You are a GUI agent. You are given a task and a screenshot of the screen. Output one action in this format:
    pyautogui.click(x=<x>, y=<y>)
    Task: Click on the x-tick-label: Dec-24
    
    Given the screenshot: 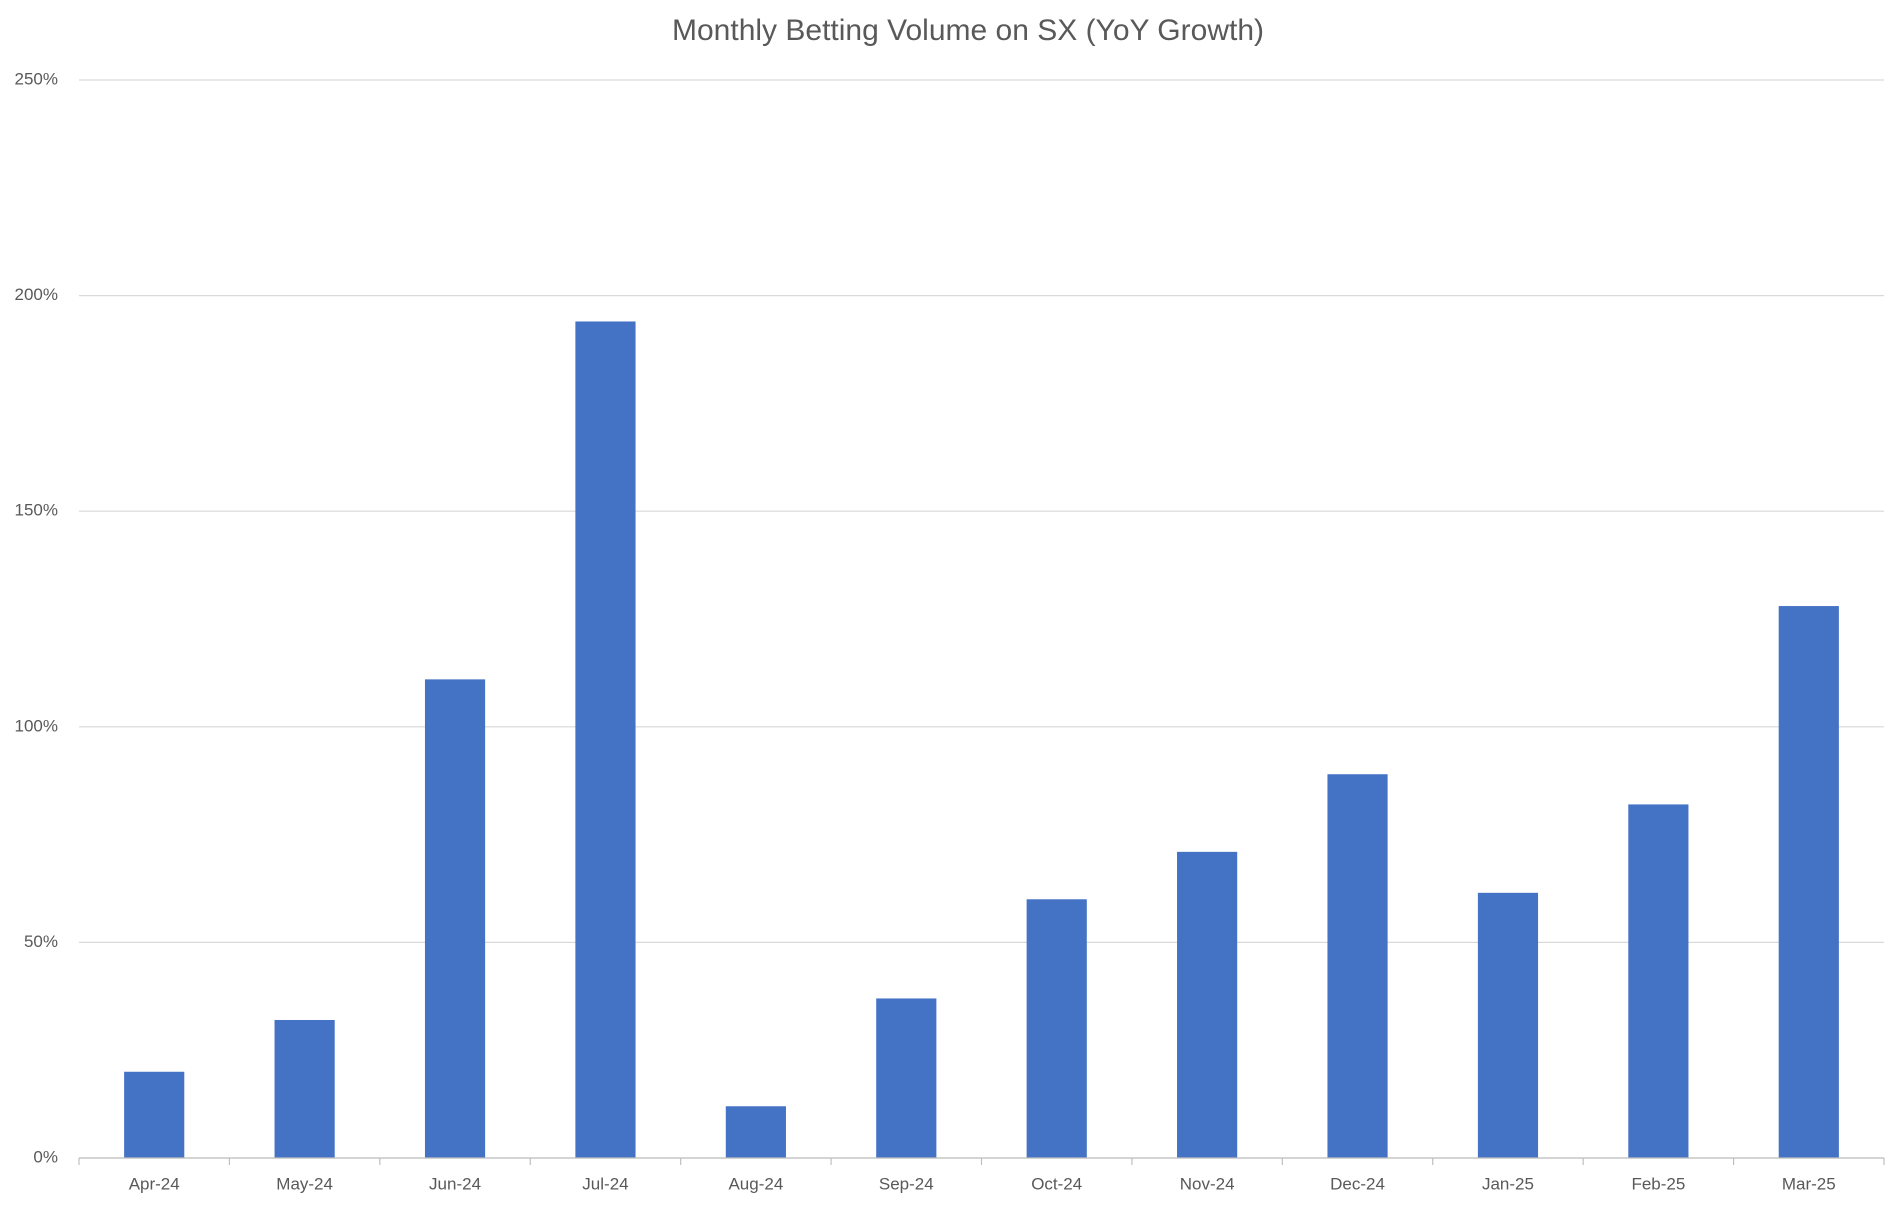 What is the action you would take?
    pyautogui.click(x=1357, y=1183)
    